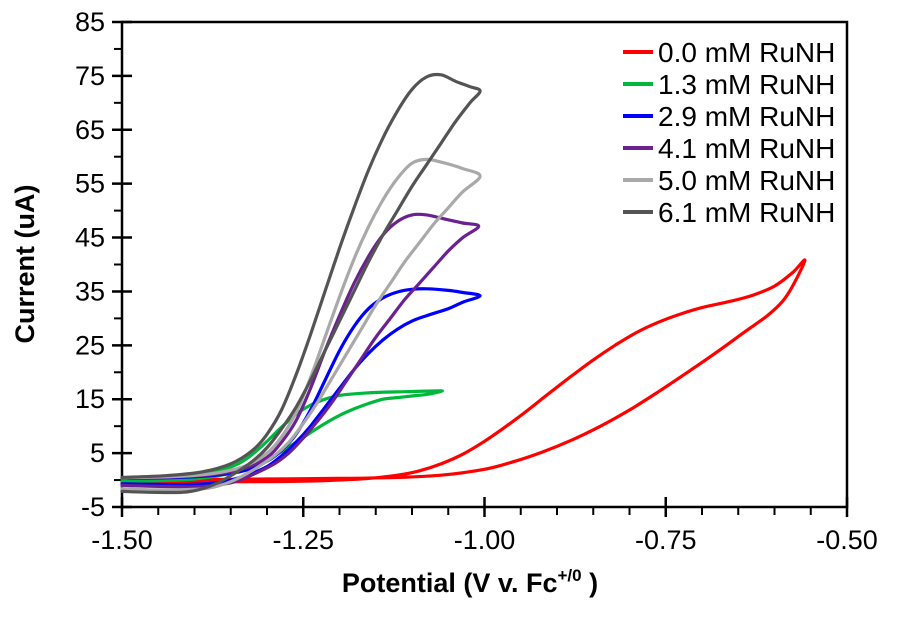 The image size is (908, 618). Describe the element at coordinates (450, 583) in the screenshot. I see `x-axis-title-main: Potential (V v. Fc` at that location.